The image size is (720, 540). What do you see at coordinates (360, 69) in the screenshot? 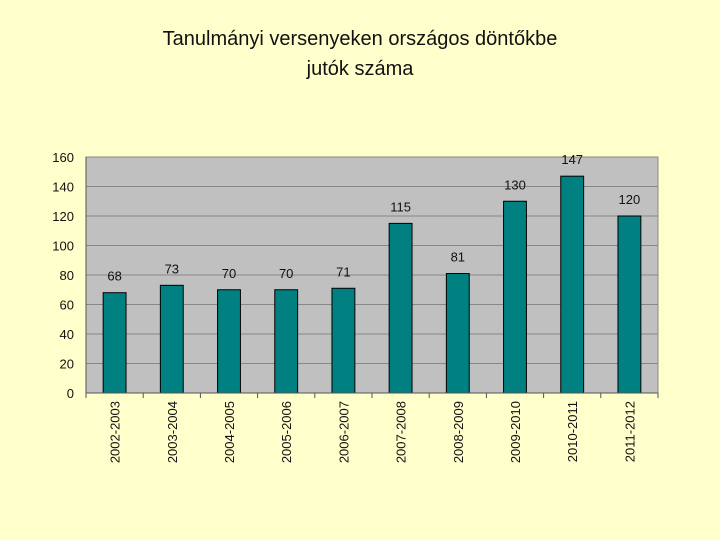
I see `chart-title-line-2: jutók száma` at bounding box center [360, 69].